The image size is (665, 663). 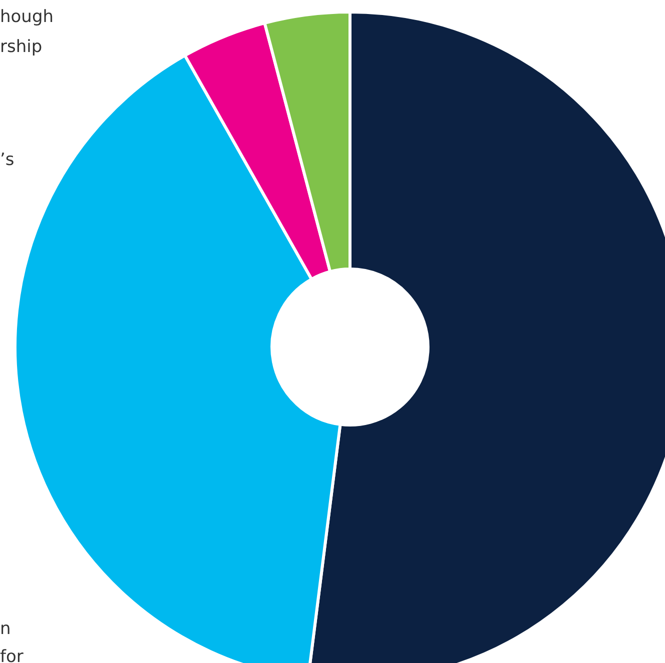 What do you see at coordinates (5, 629) in the screenshot?
I see `text: n` at bounding box center [5, 629].